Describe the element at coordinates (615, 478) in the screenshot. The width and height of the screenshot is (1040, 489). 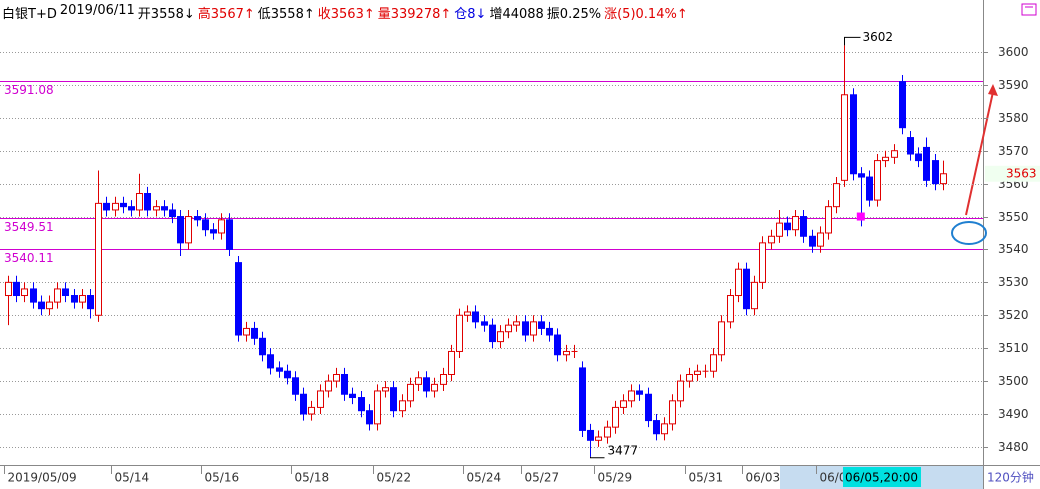
I see `x-tick-label: 05/29` at that location.